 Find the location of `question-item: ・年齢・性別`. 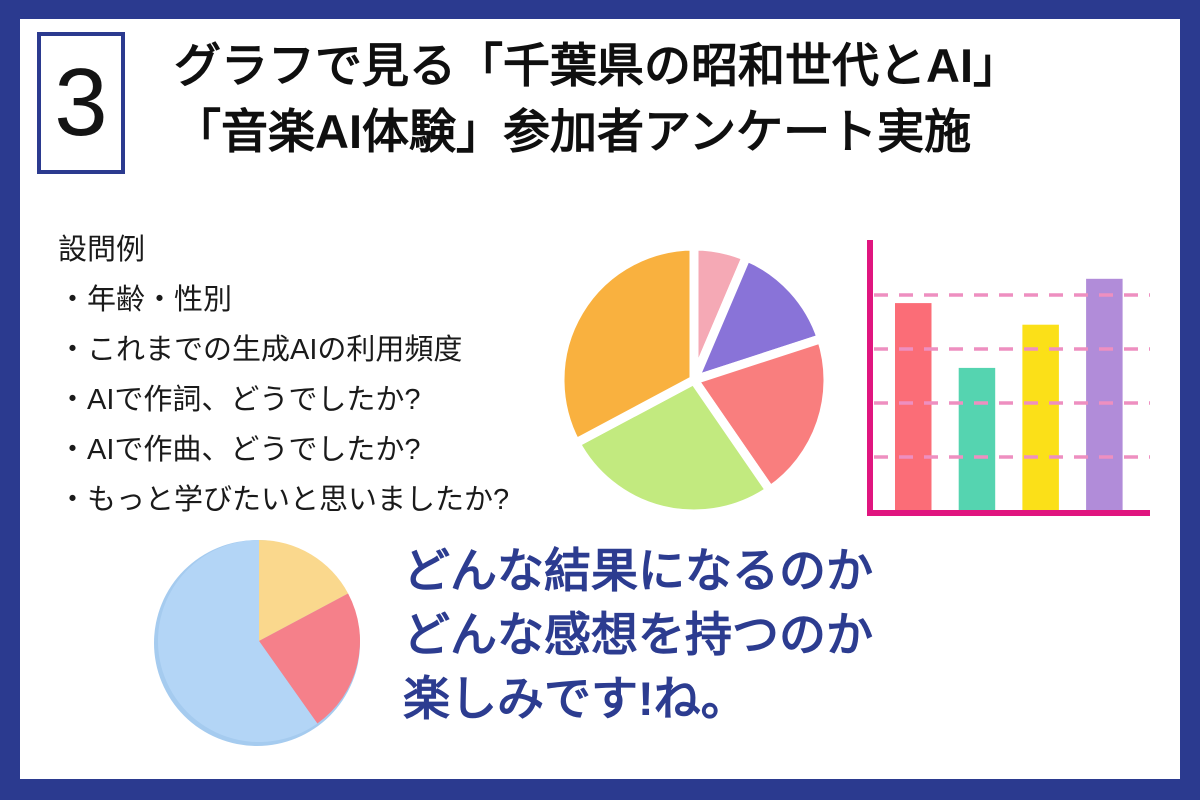

question-item: ・年齢・性別 is located at coordinates (145, 300).